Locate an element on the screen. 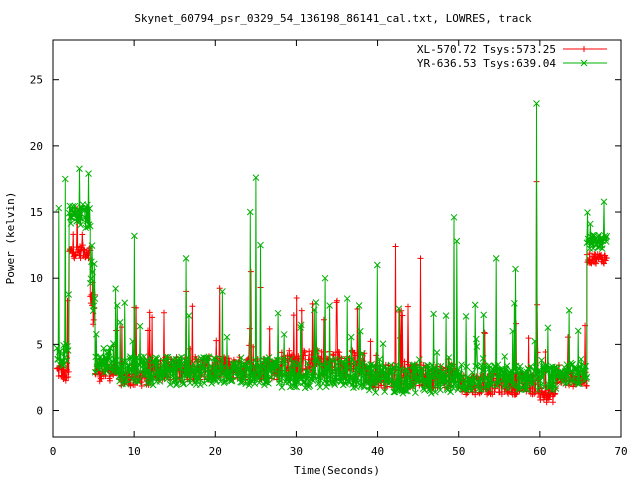 This screenshot has width=640, height=480. y-tick-label: 0 is located at coordinates (39, 411).